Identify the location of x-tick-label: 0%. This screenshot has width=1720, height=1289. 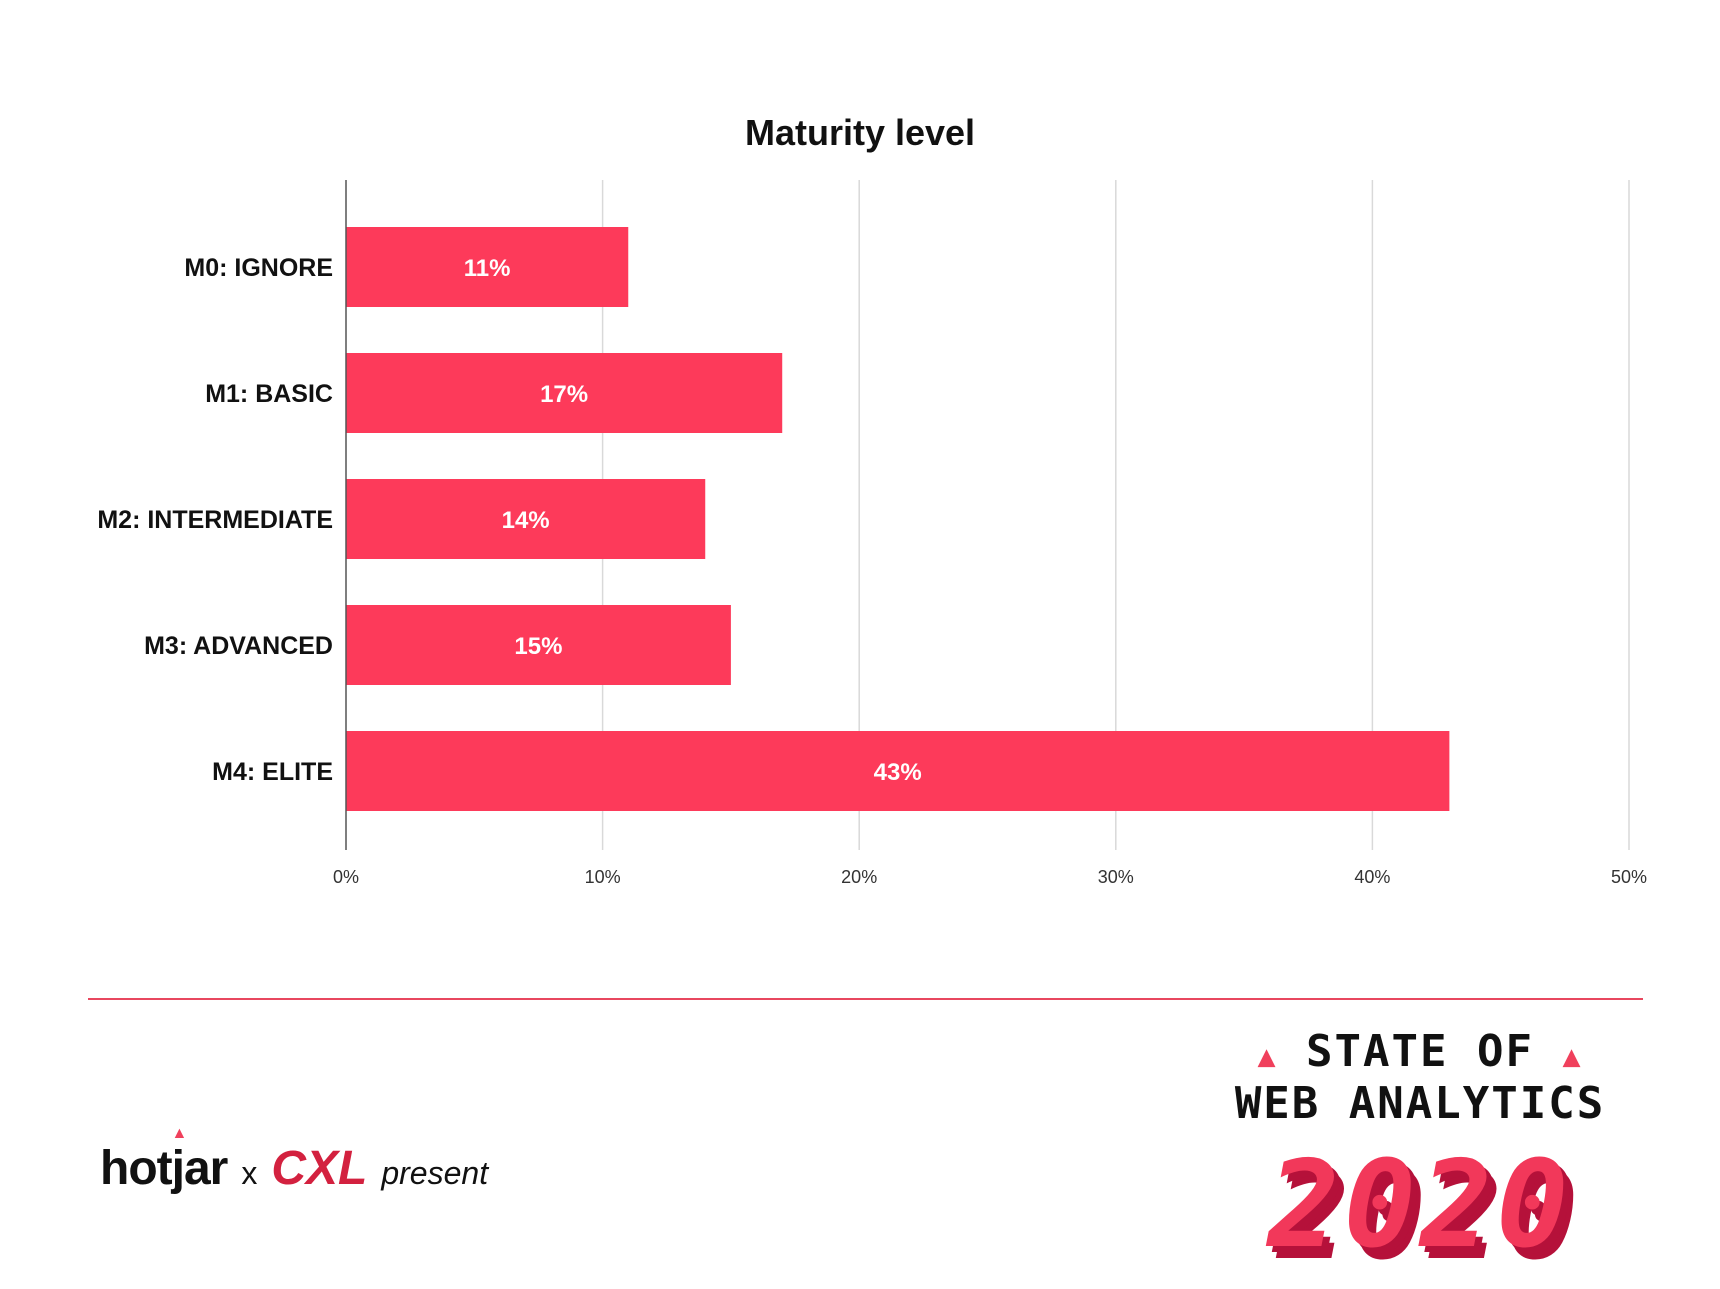
(346, 877).